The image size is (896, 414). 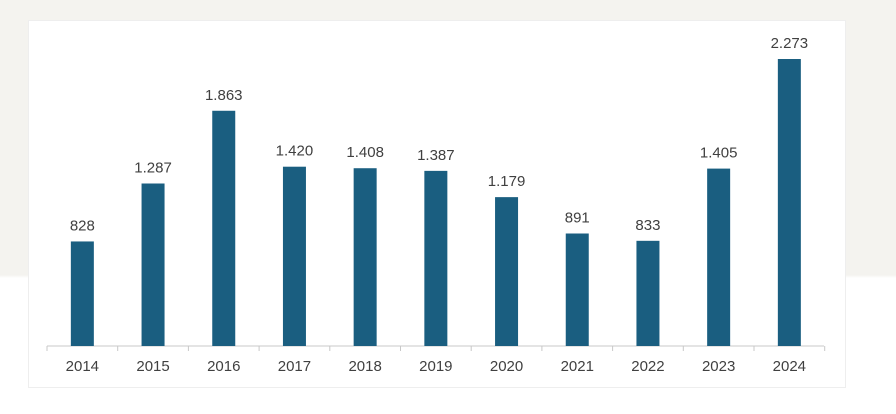 I want to click on value-label-2023: 1.405, so click(x=719, y=153).